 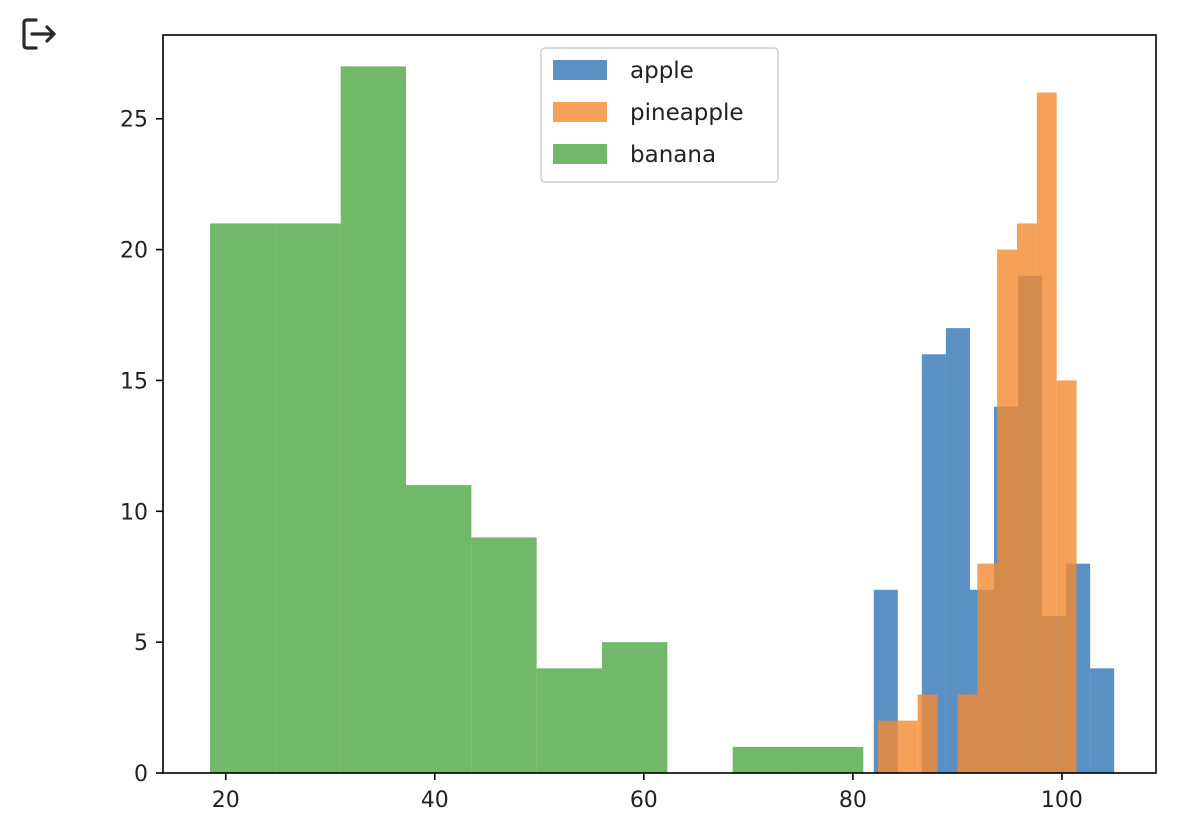 I want to click on y-tick-label: 5, so click(x=141, y=643).